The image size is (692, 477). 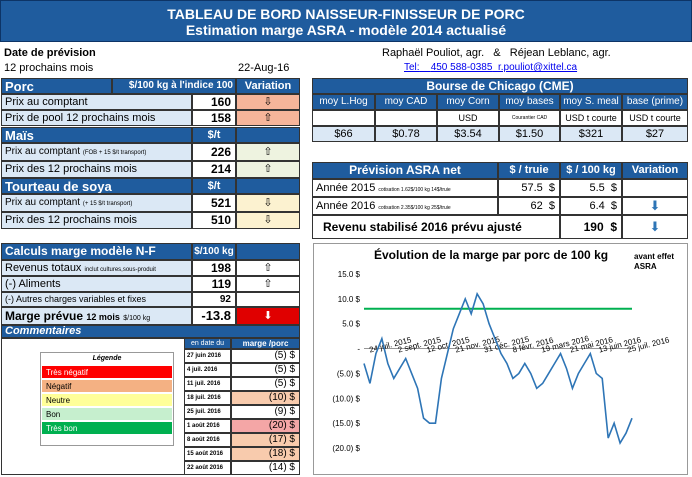 I want to click on asra-col-kg: $ / 100 kg, so click(x=591, y=170).